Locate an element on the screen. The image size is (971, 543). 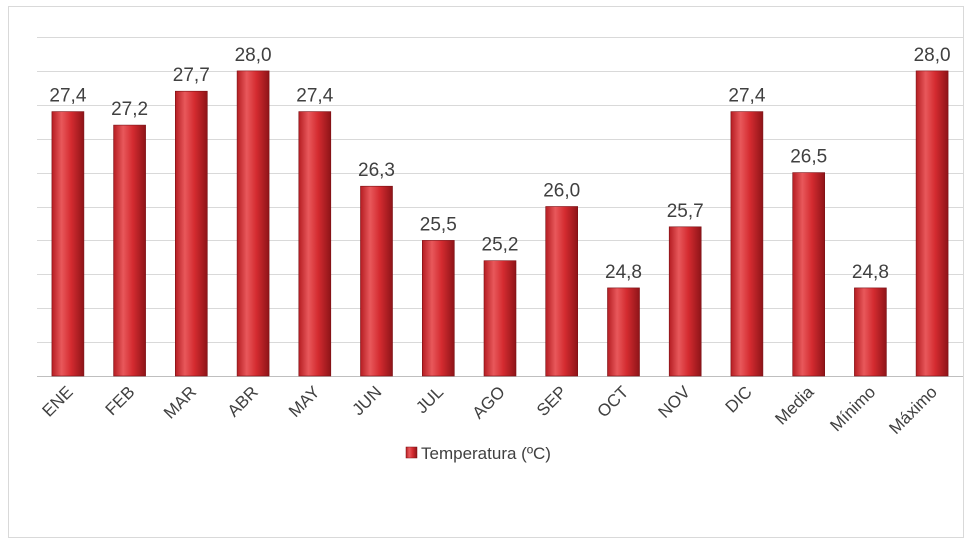
data-label: 26,3 is located at coordinates (376, 170).